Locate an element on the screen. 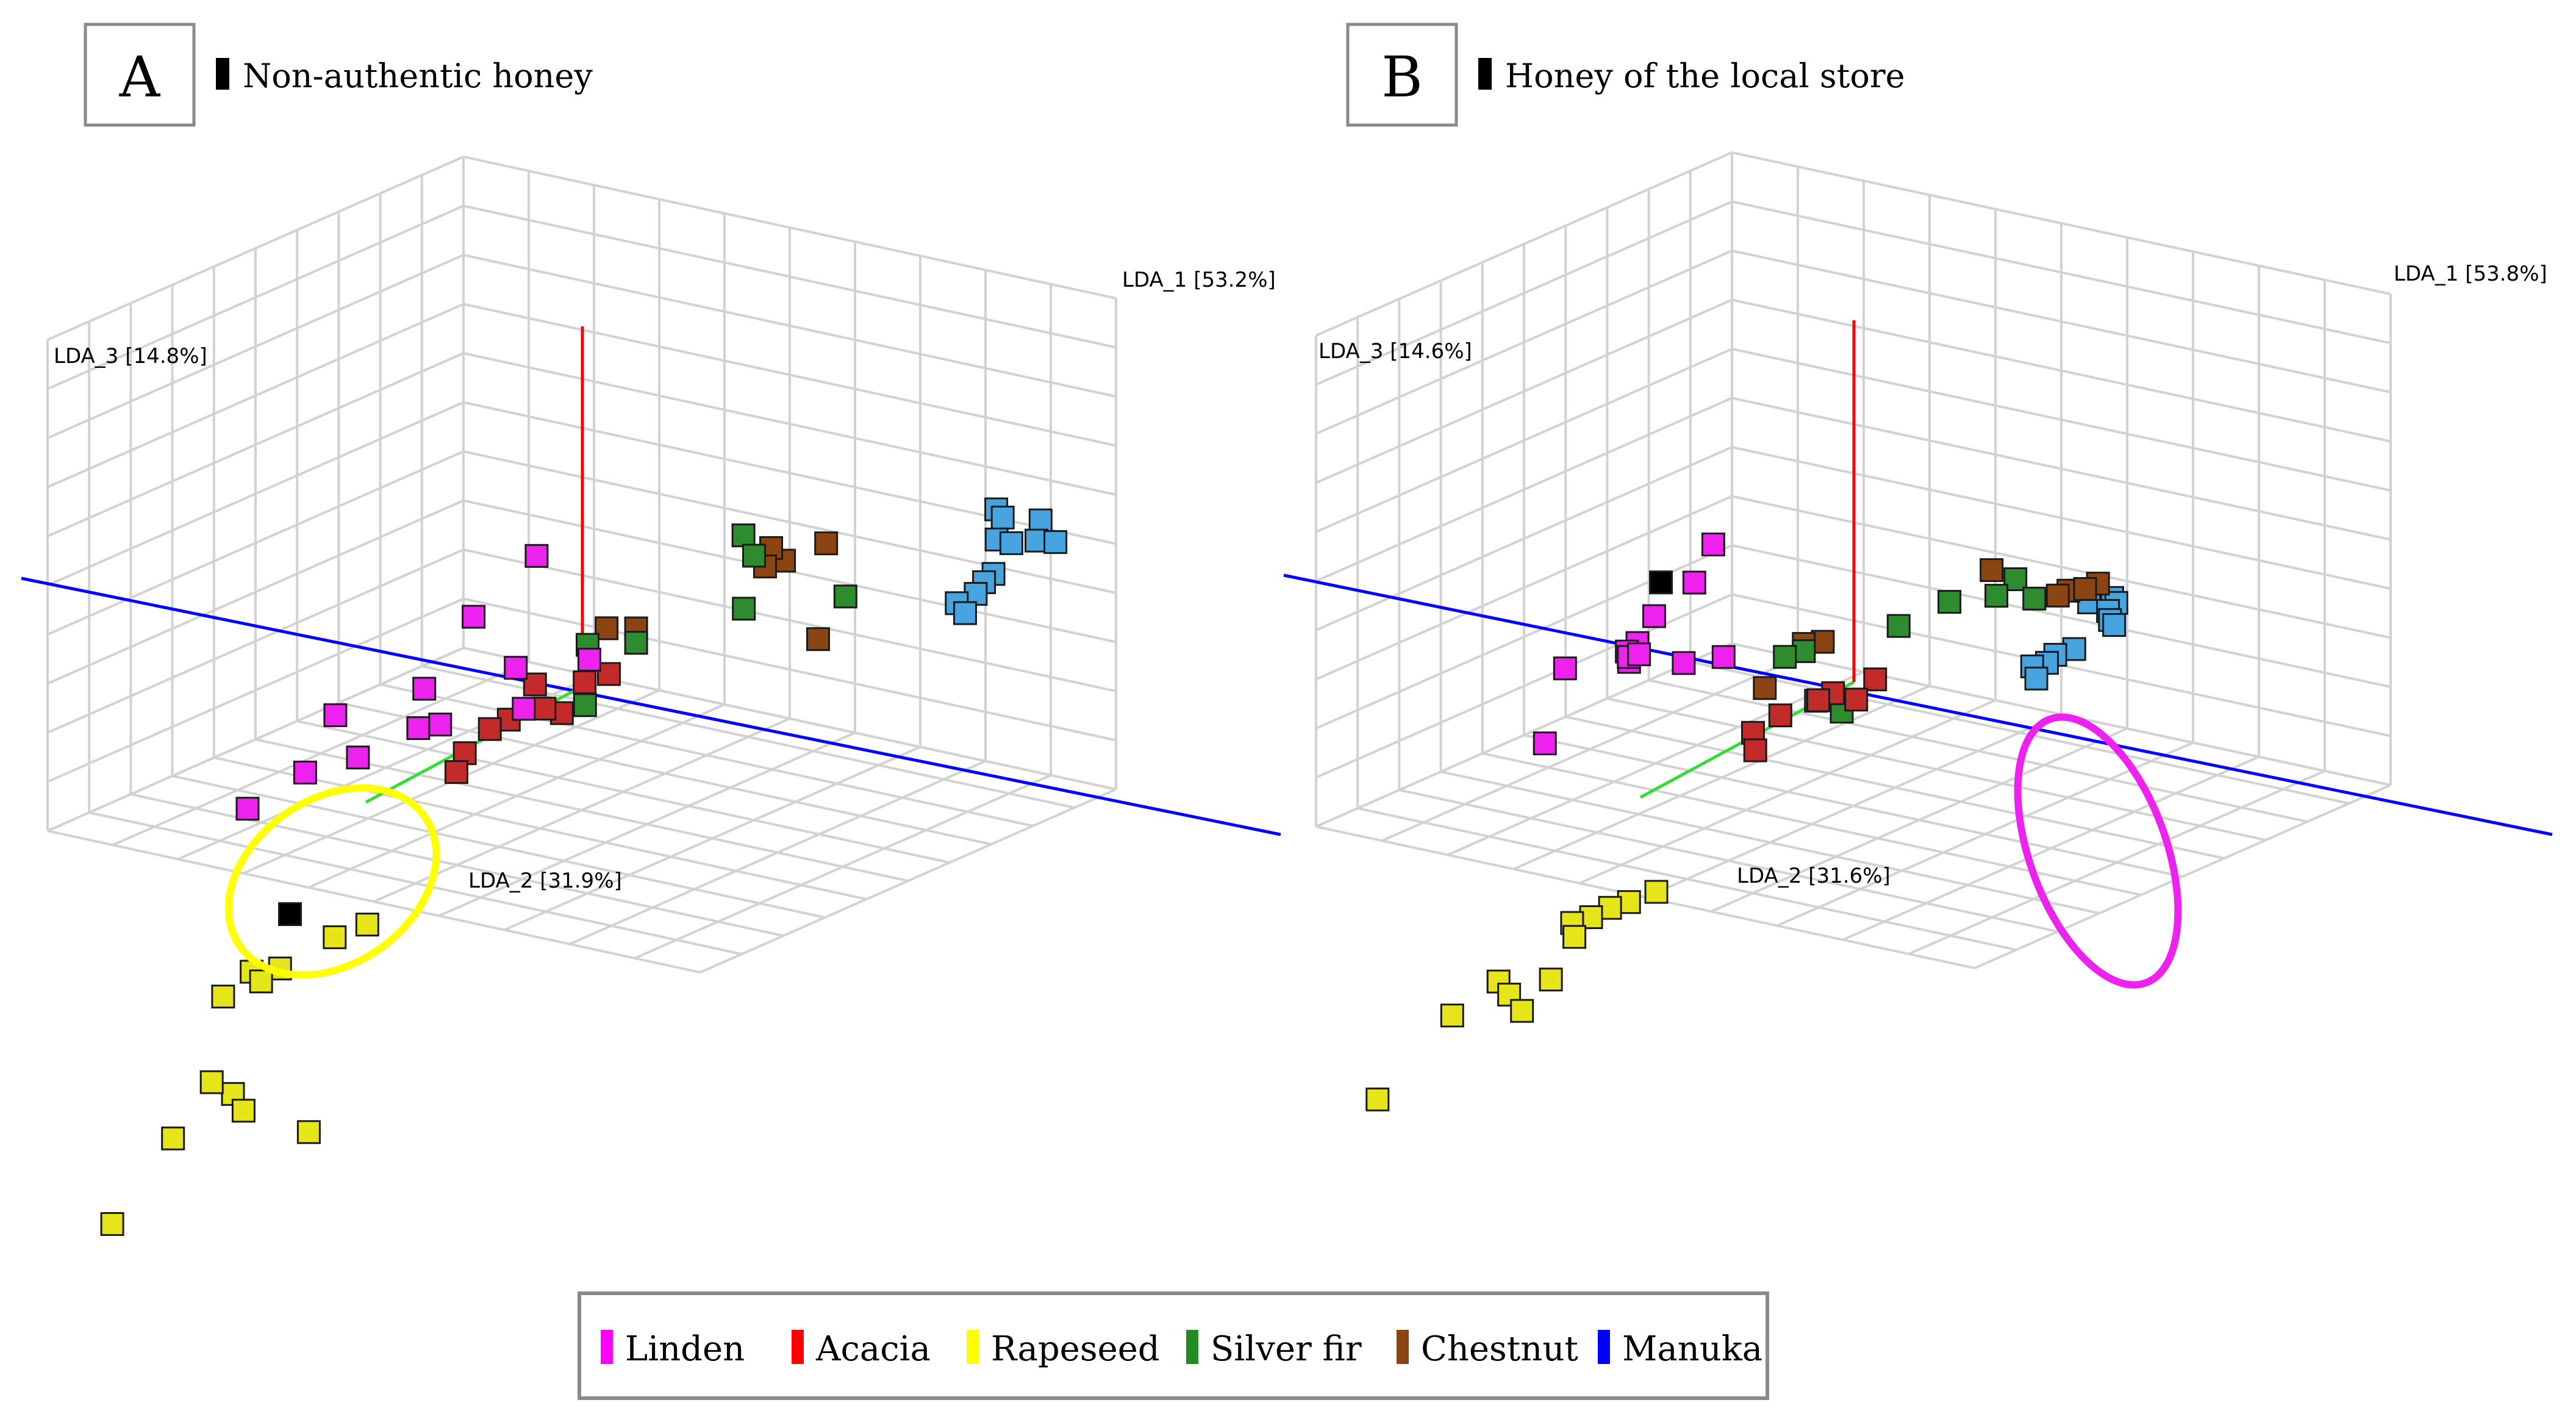  series-chestnut is located at coordinates (1931, 629).